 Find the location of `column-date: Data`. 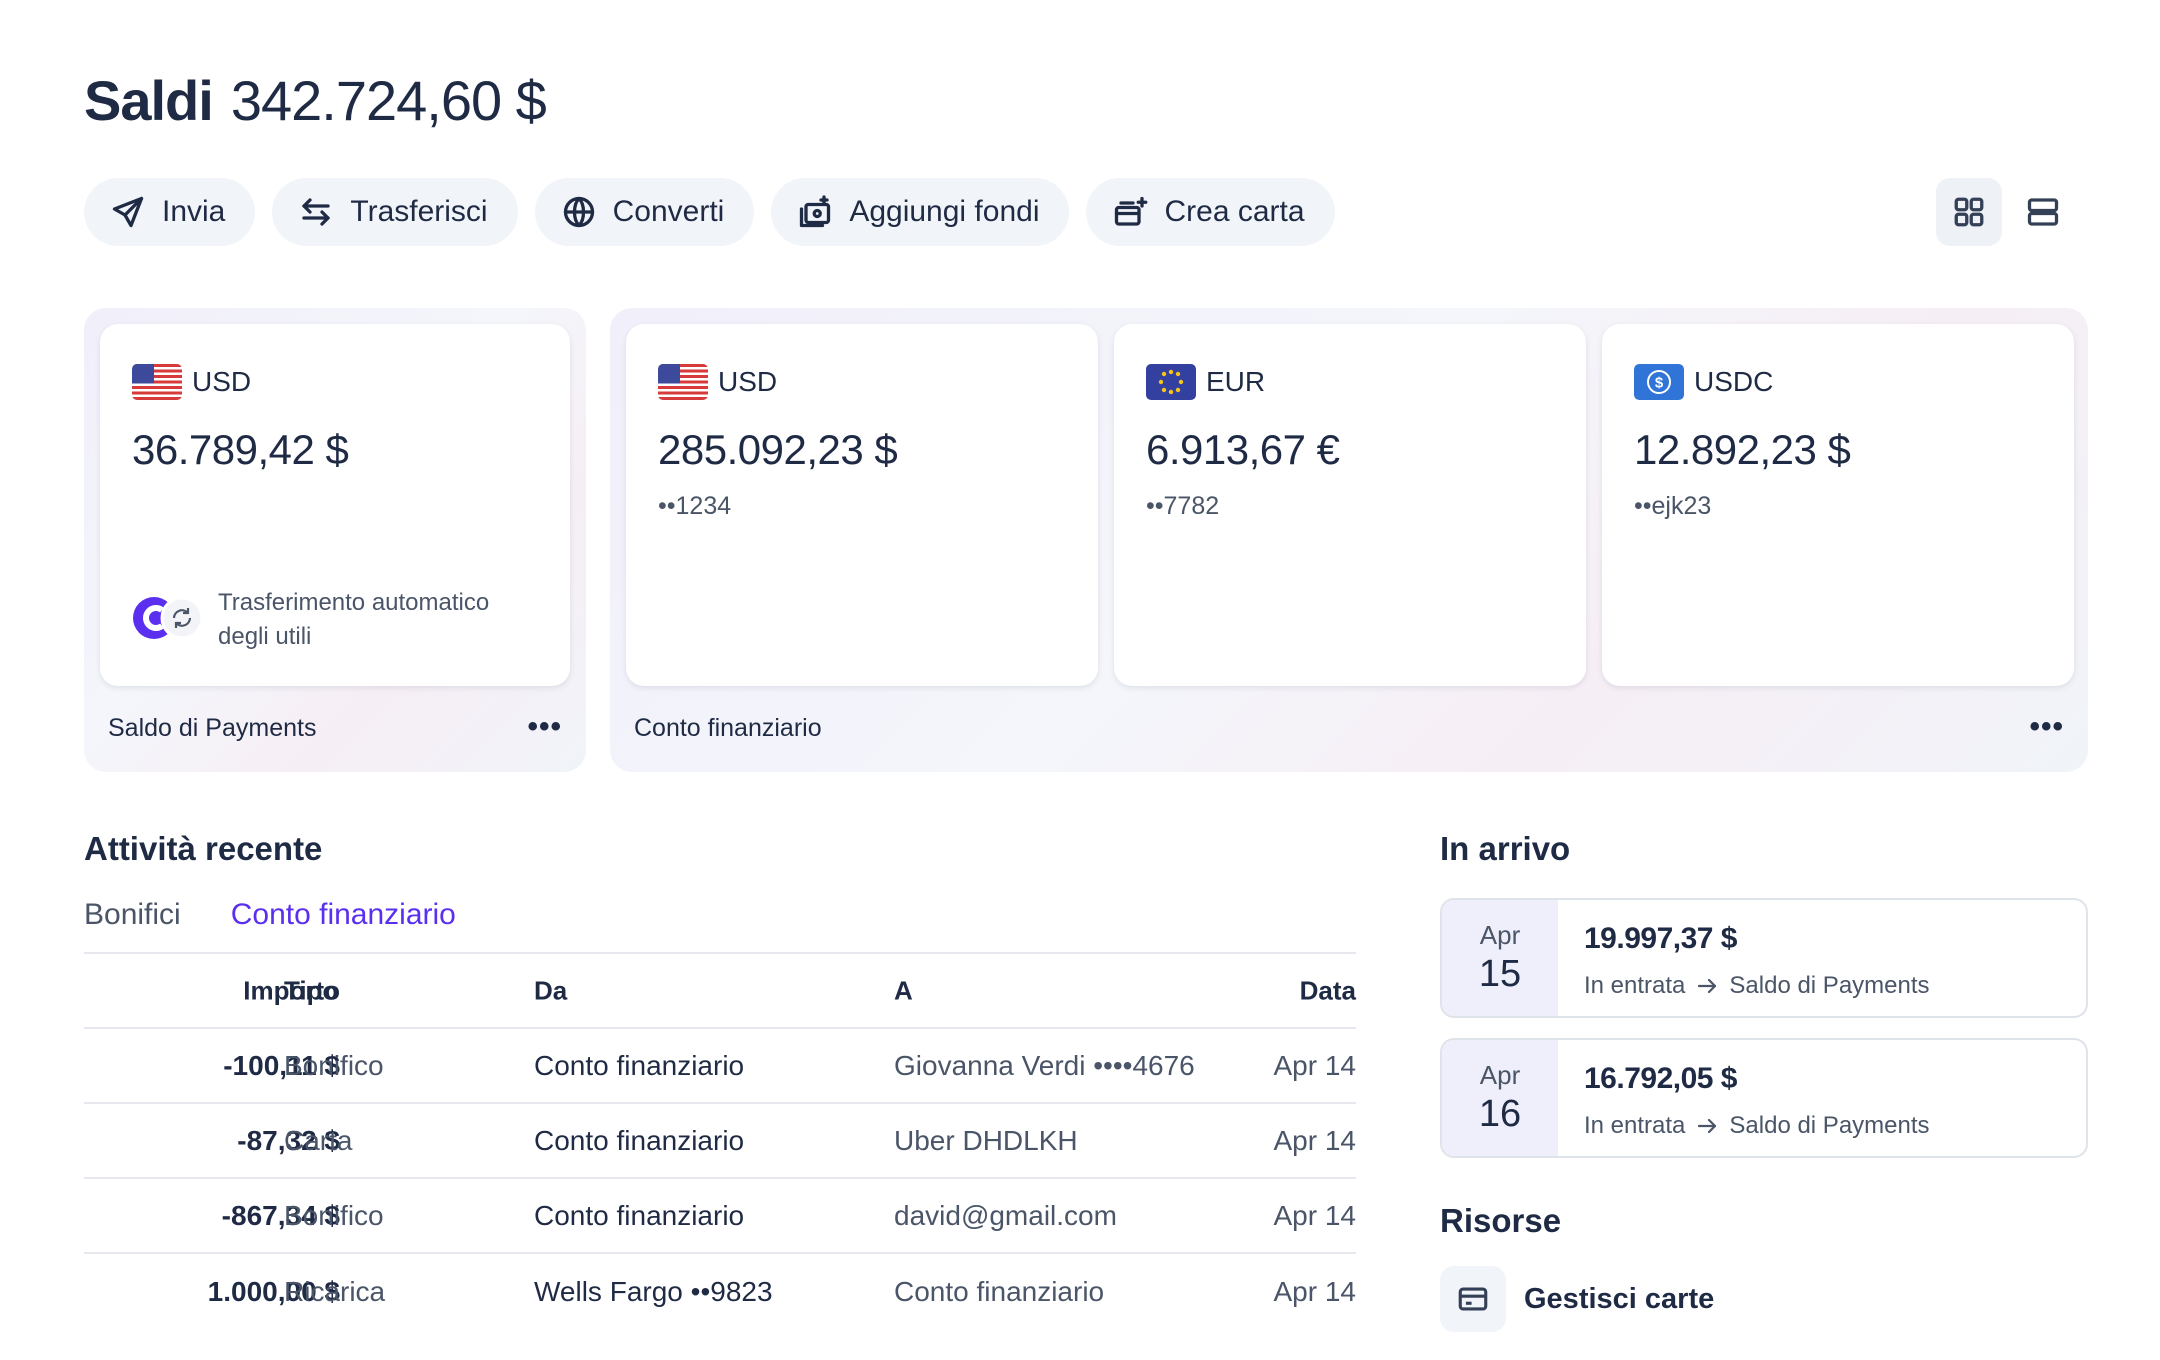

column-date: Data is located at coordinates (1327, 990).